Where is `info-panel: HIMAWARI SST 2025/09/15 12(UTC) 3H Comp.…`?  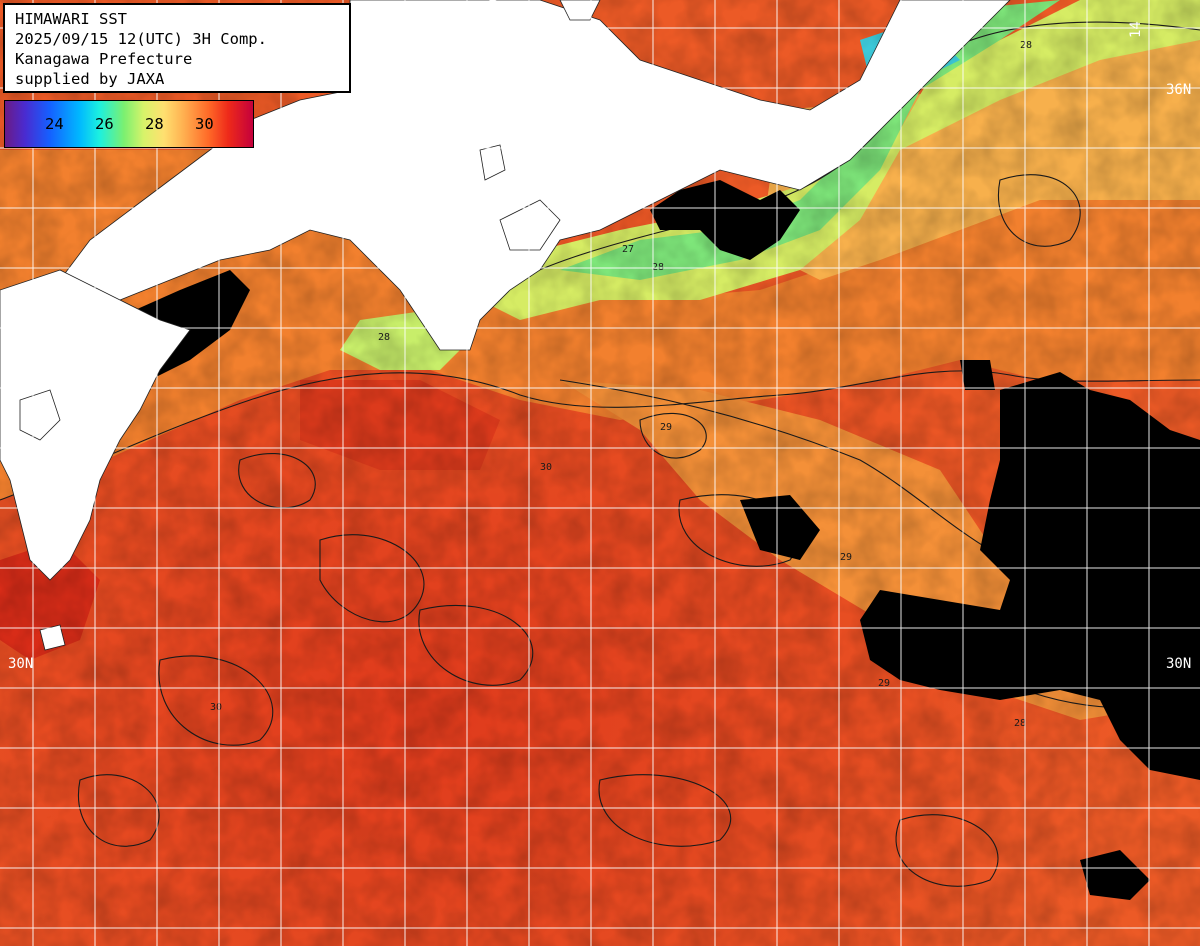 info-panel: HIMAWARI SST 2025/09/15 12(UTC) 3H Comp.… is located at coordinates (177, 48).